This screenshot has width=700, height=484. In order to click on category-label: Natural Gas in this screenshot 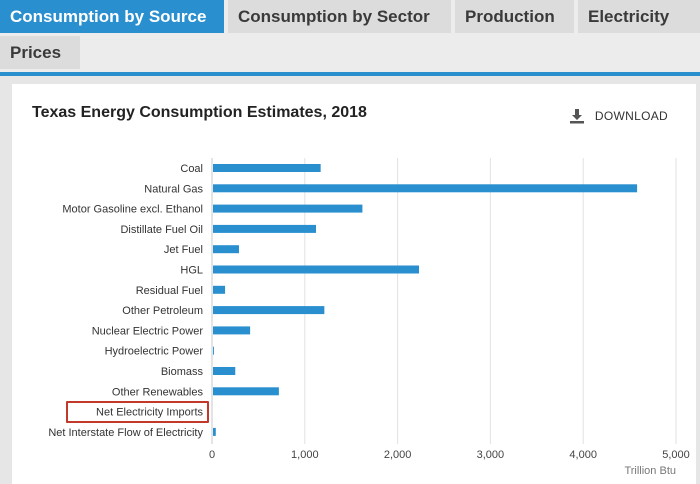, I will do `click(173, 189)`.